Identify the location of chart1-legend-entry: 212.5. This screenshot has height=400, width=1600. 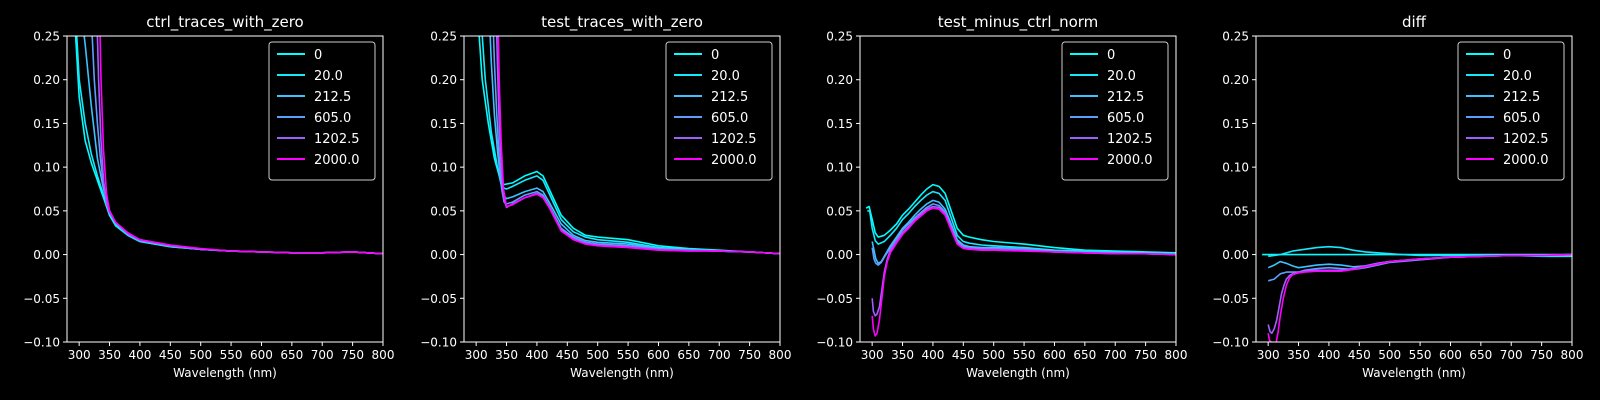
(332, 97).